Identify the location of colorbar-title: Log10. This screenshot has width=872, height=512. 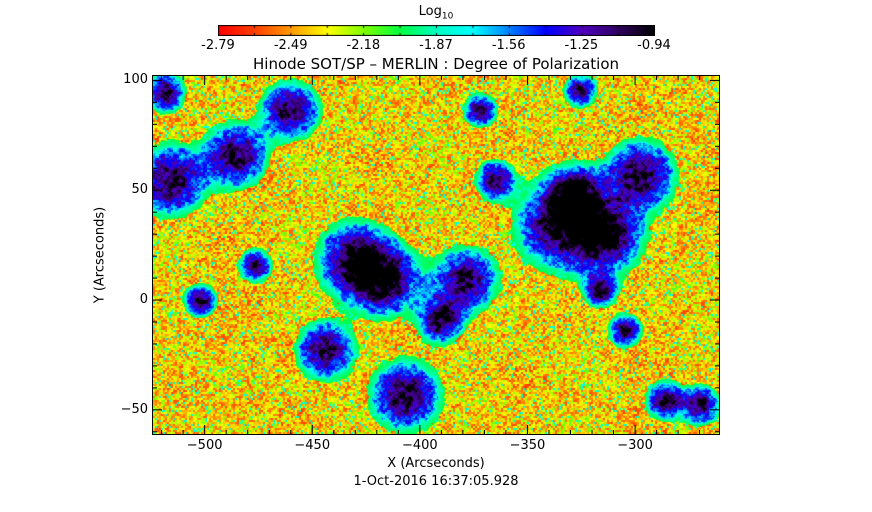
(436, 13).